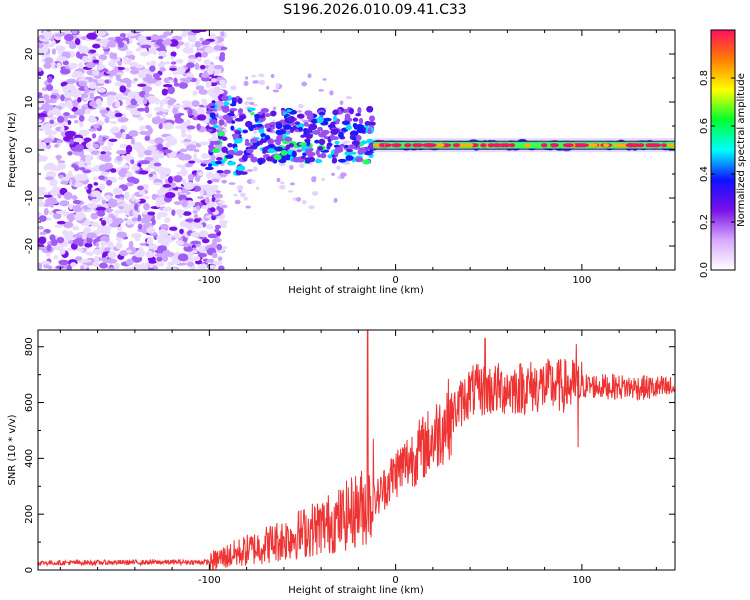 The image size is (750, 600). What do you see at coordinates (12, 150) in the screenshot?
I see `spectrogram-ylabel: Frequency (Hz)` at bounding box center [12, 150].